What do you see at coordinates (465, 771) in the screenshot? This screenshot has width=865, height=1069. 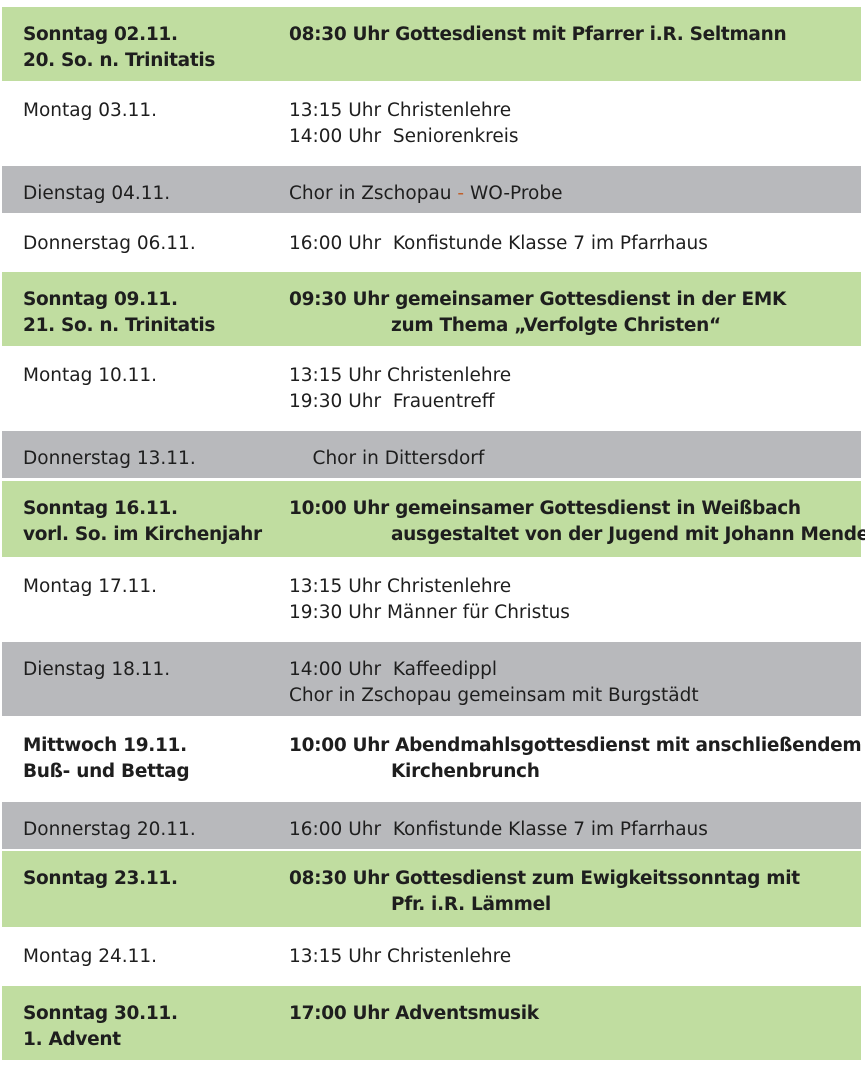 I see `event-line: Kirchenbrunch` at bounding box center [465, 771].